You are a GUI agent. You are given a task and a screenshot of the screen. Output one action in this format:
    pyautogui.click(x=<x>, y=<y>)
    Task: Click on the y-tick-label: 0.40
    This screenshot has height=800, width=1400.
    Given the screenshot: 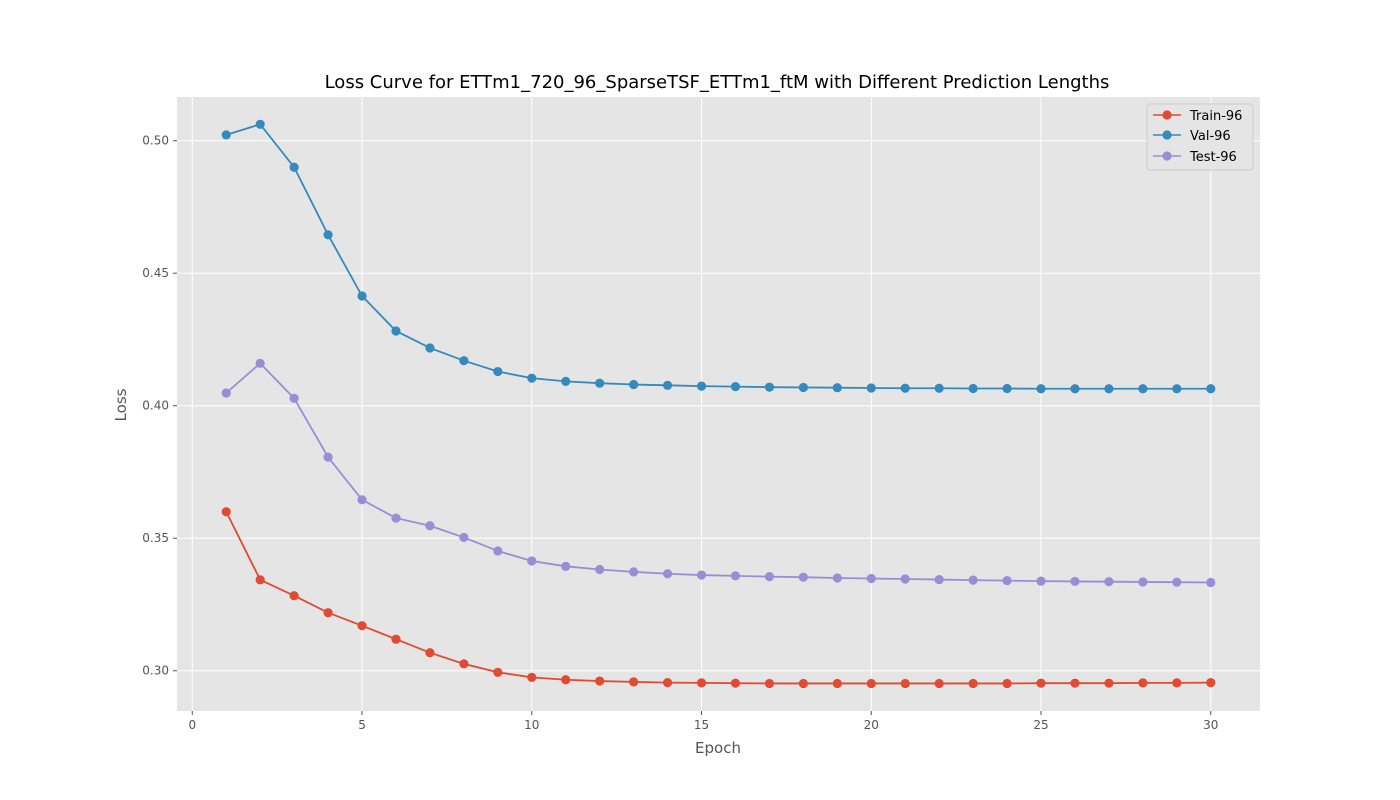 What is the action you would take?
    pyautogui.click(x=155, y=406)
    